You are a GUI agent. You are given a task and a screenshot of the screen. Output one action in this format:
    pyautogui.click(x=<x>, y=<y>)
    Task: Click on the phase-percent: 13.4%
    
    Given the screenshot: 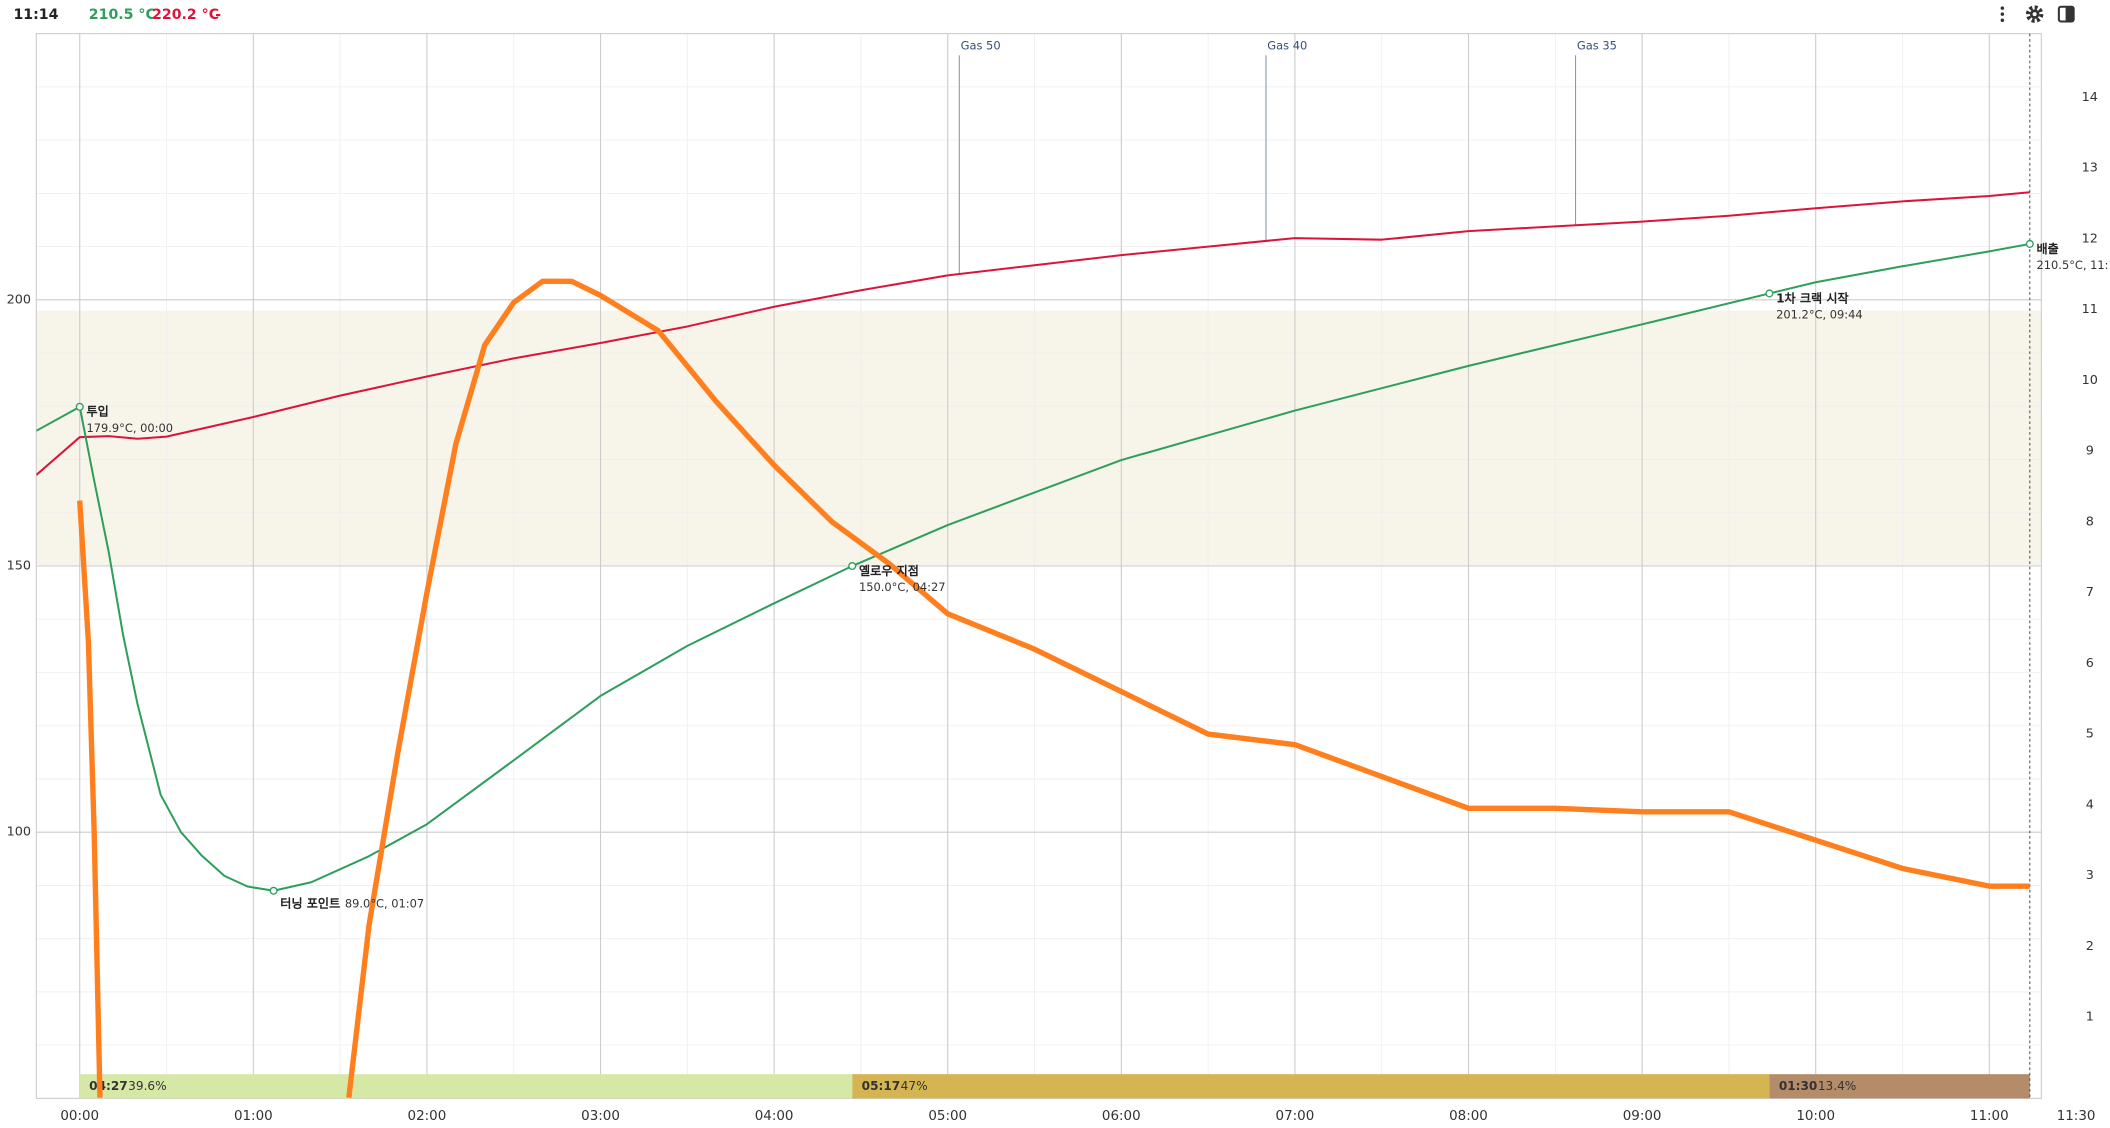 What is the action you would take?
    pyautogui.click(x=1837, y=1086)
    